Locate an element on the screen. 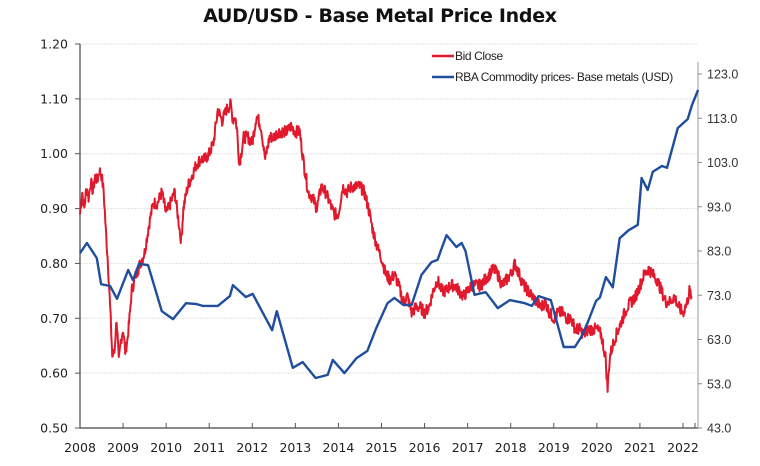  x-tick-label: 2021 is located at coordinates (640, 447).